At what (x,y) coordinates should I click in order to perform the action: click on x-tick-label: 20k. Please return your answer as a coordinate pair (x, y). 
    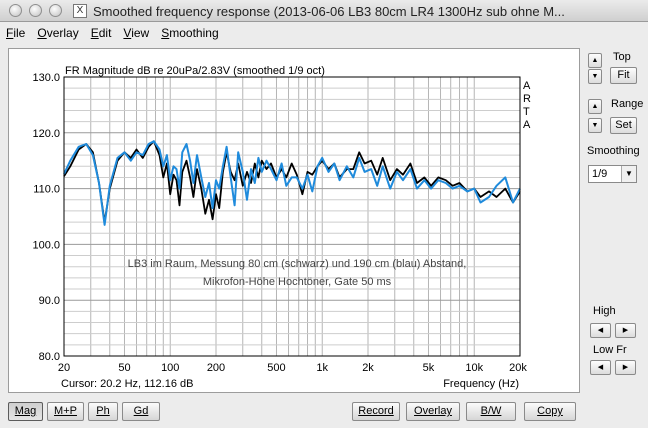
    Looking at the image, I should click on (518, 368).